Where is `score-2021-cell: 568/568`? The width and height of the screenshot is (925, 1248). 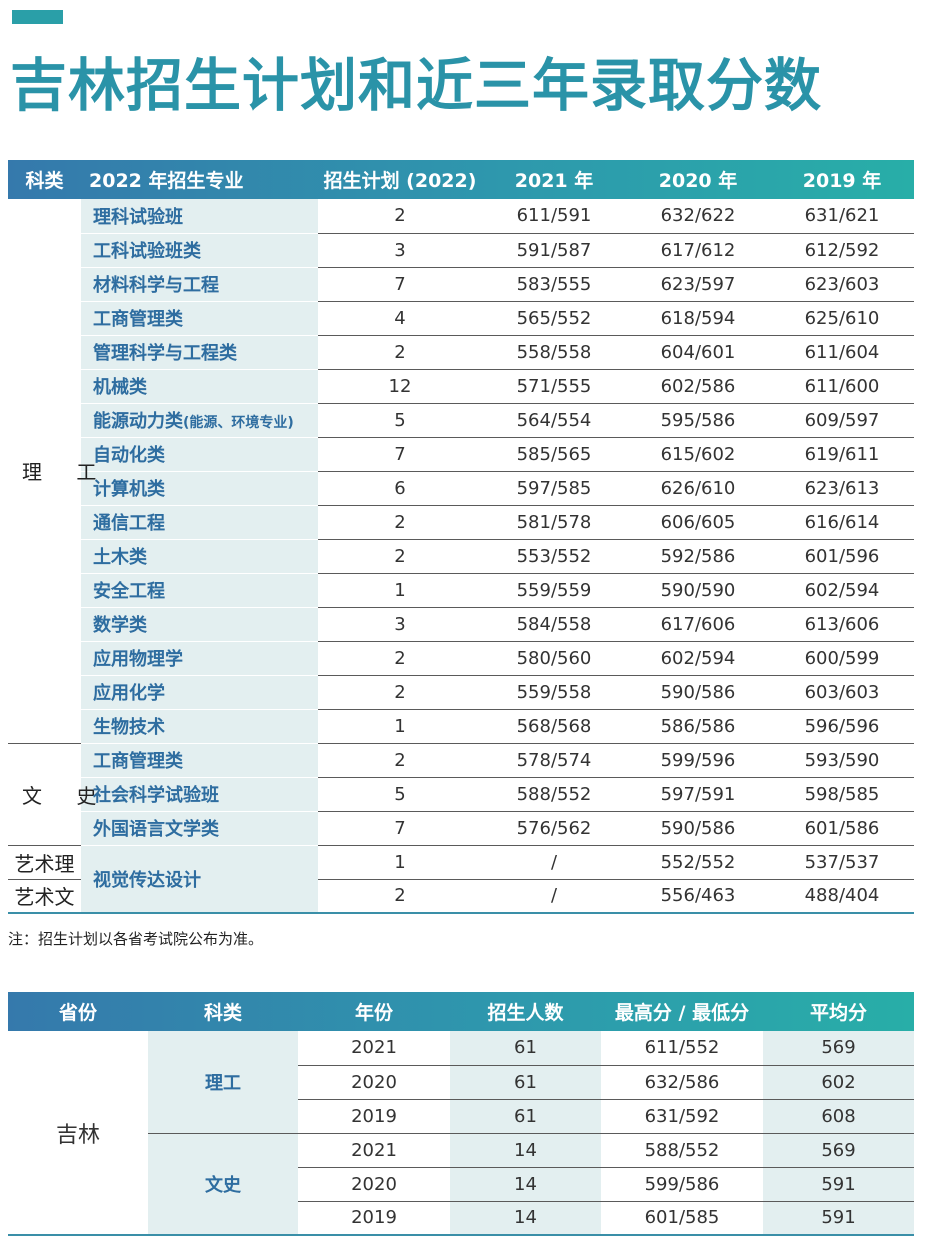 score-2021-cell: 568/568 is located at coordinates (554, 726).